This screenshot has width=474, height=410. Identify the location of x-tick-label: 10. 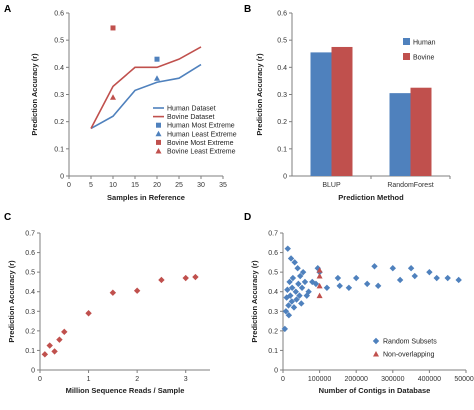
(113, 185).